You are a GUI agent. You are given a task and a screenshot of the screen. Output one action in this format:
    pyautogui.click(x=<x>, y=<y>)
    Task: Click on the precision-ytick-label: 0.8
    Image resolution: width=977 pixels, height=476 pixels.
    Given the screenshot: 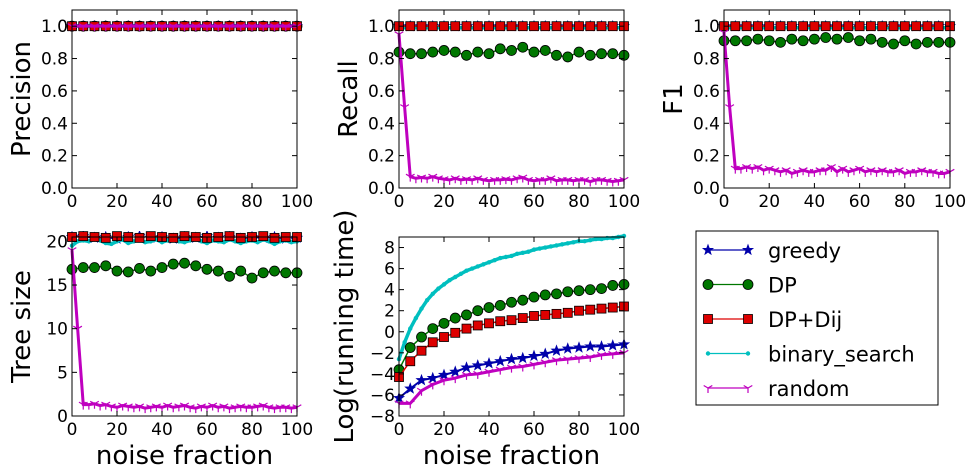 What is the action you would take?
    pyautogui.click(x=54, y=60)
    